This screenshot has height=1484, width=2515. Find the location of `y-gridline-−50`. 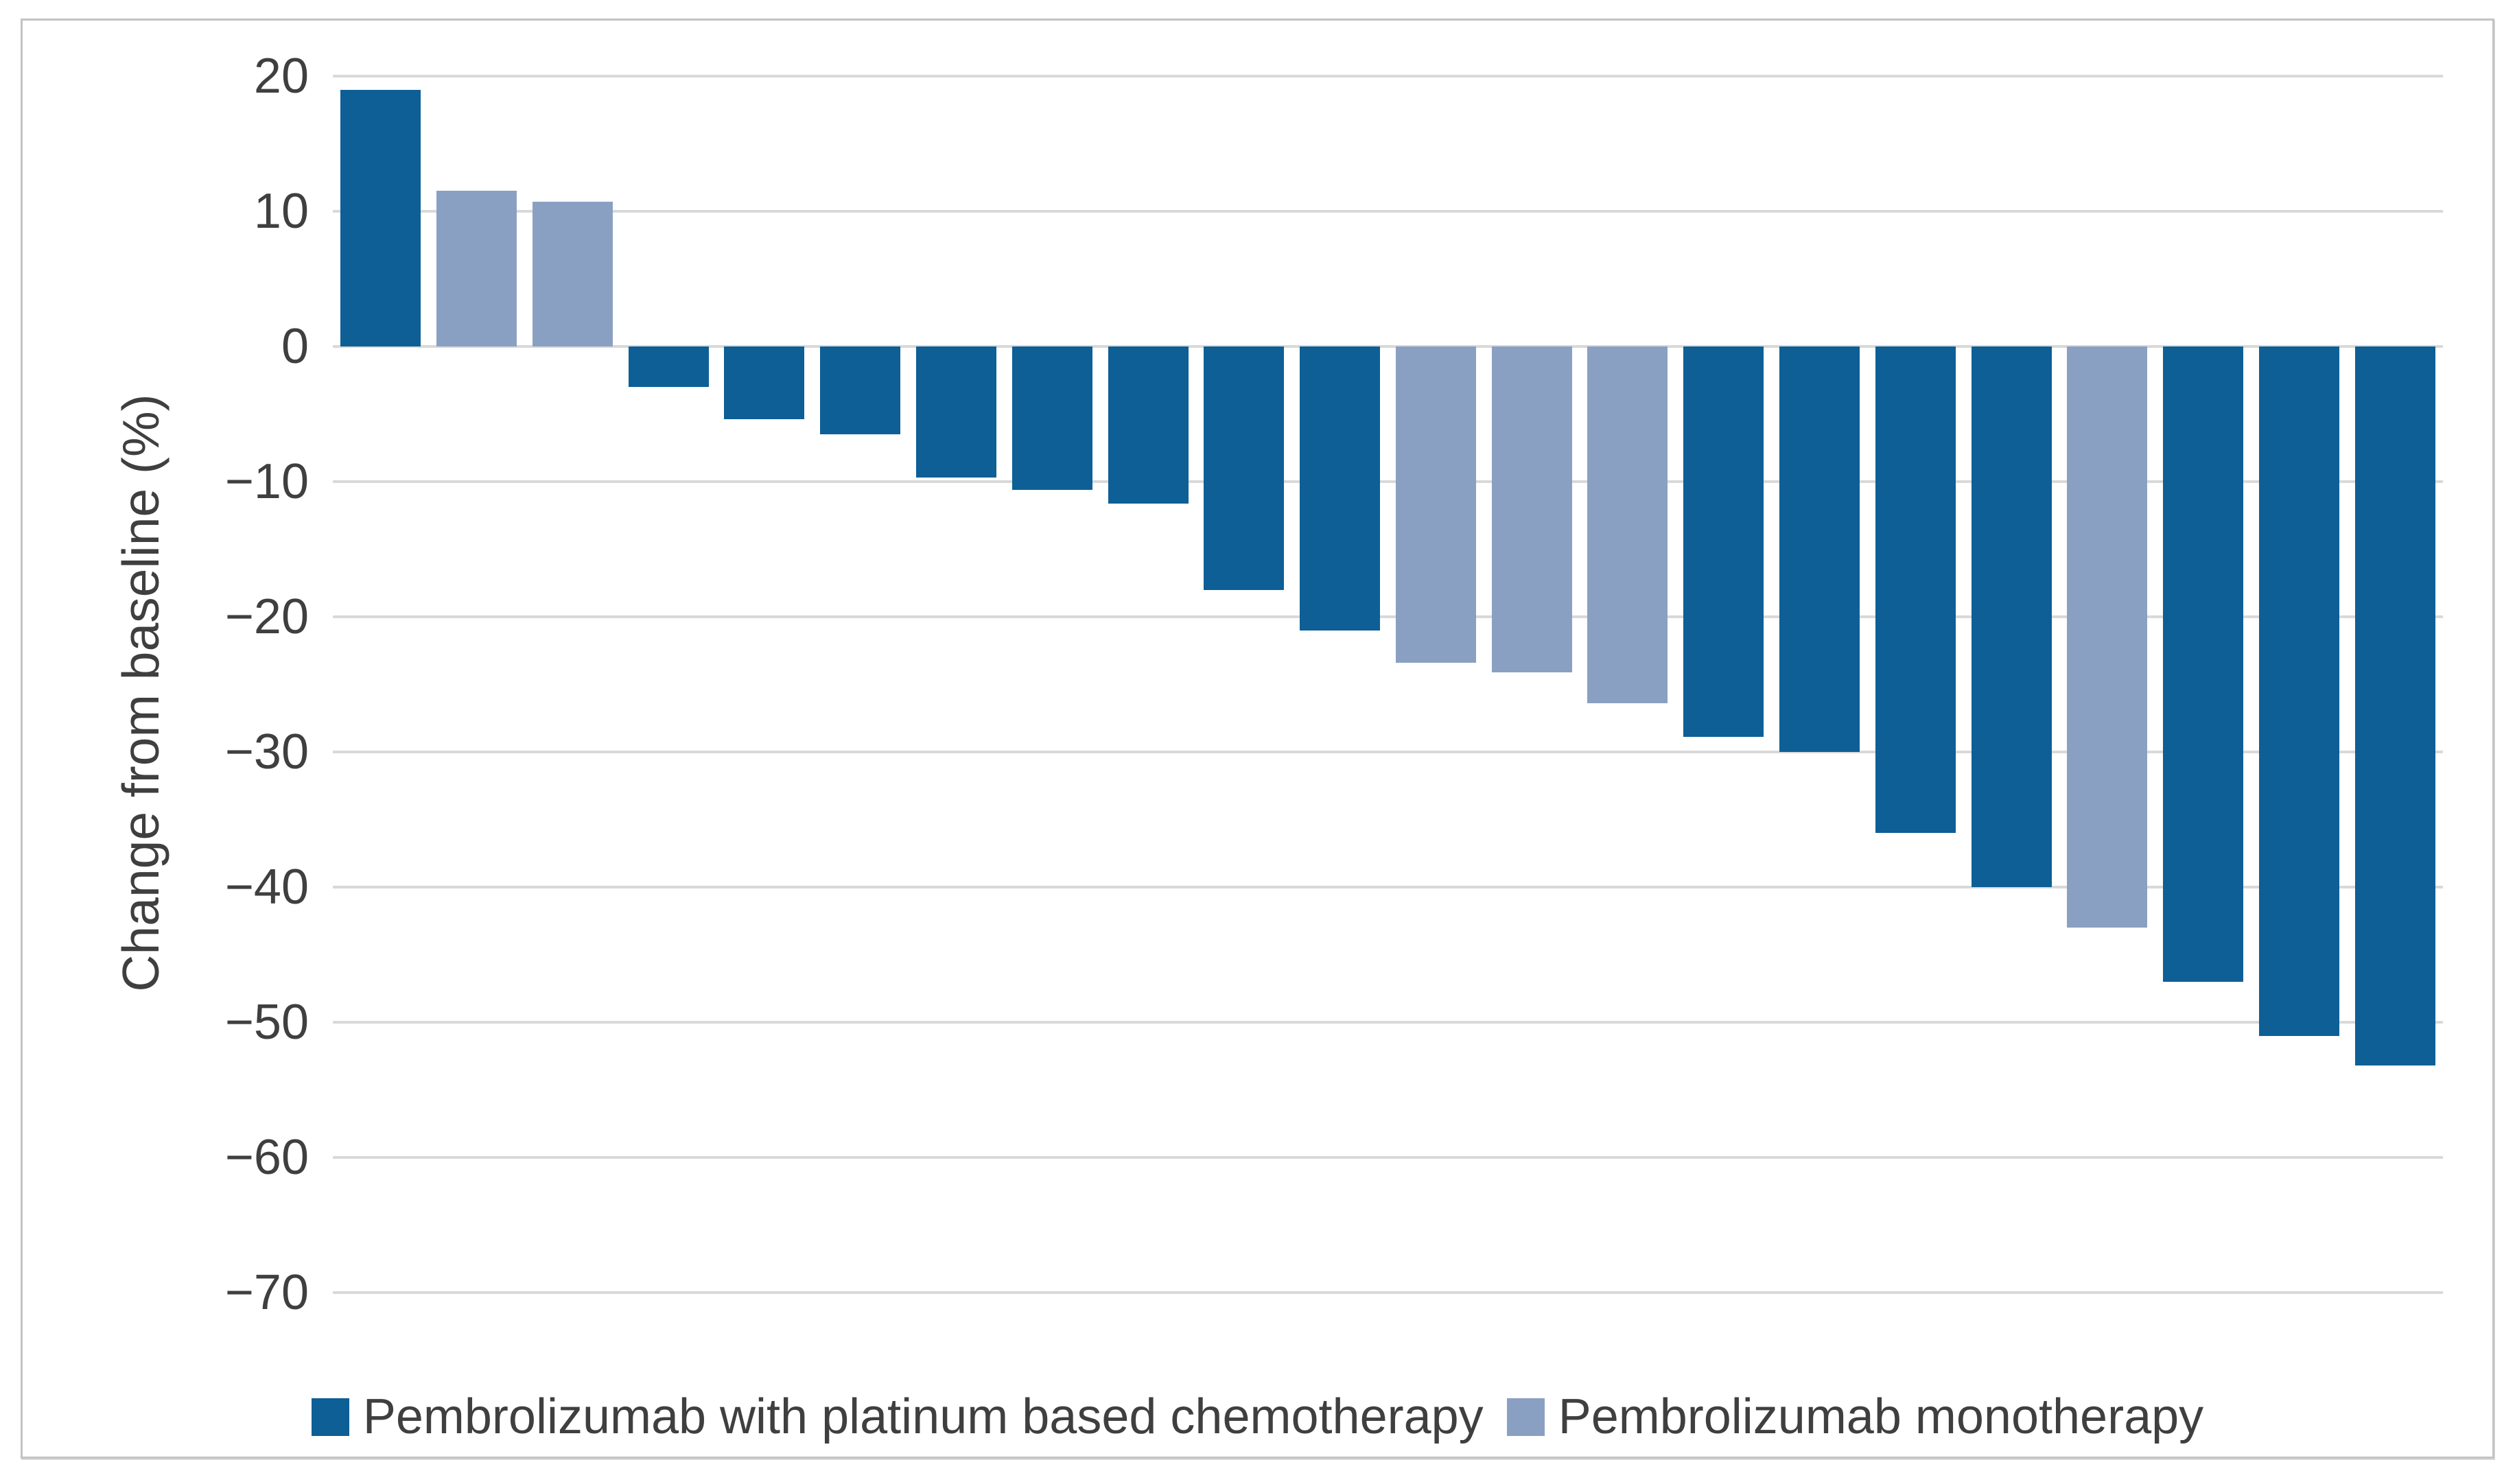

y-gridline-−50 is located at coordinates (1388, 1022).